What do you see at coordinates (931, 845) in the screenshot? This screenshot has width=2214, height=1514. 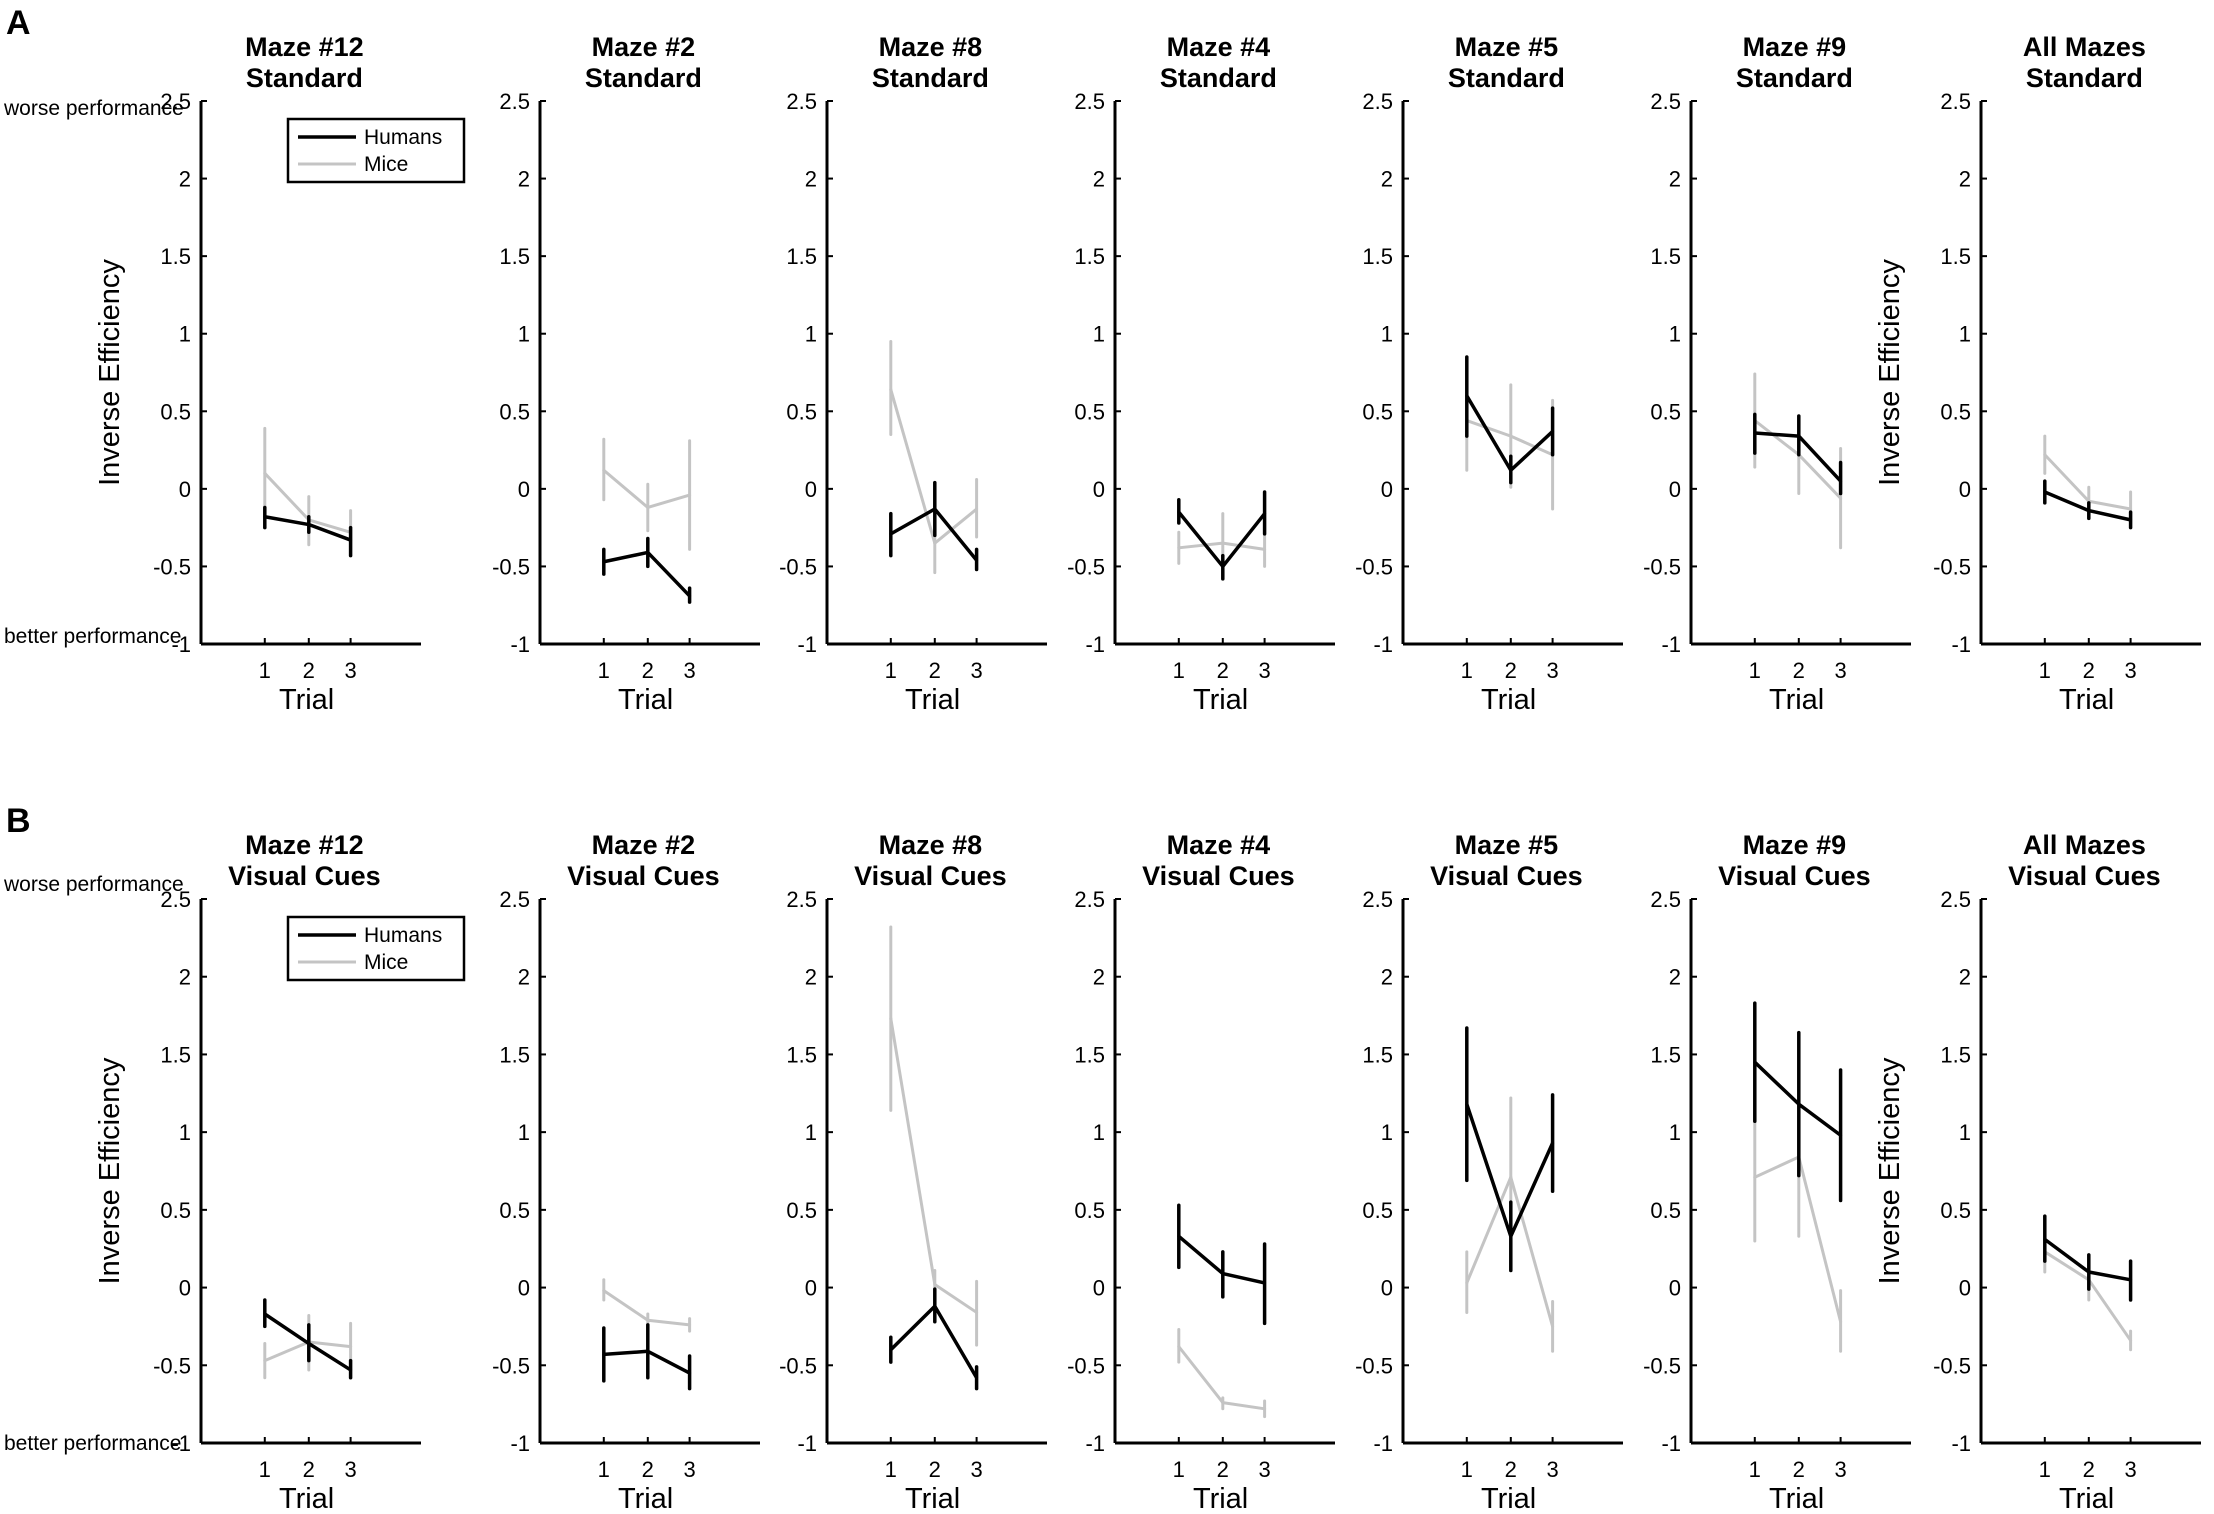 I see `chart-title-line1: Maze #8` at bounding box center [931, 845].